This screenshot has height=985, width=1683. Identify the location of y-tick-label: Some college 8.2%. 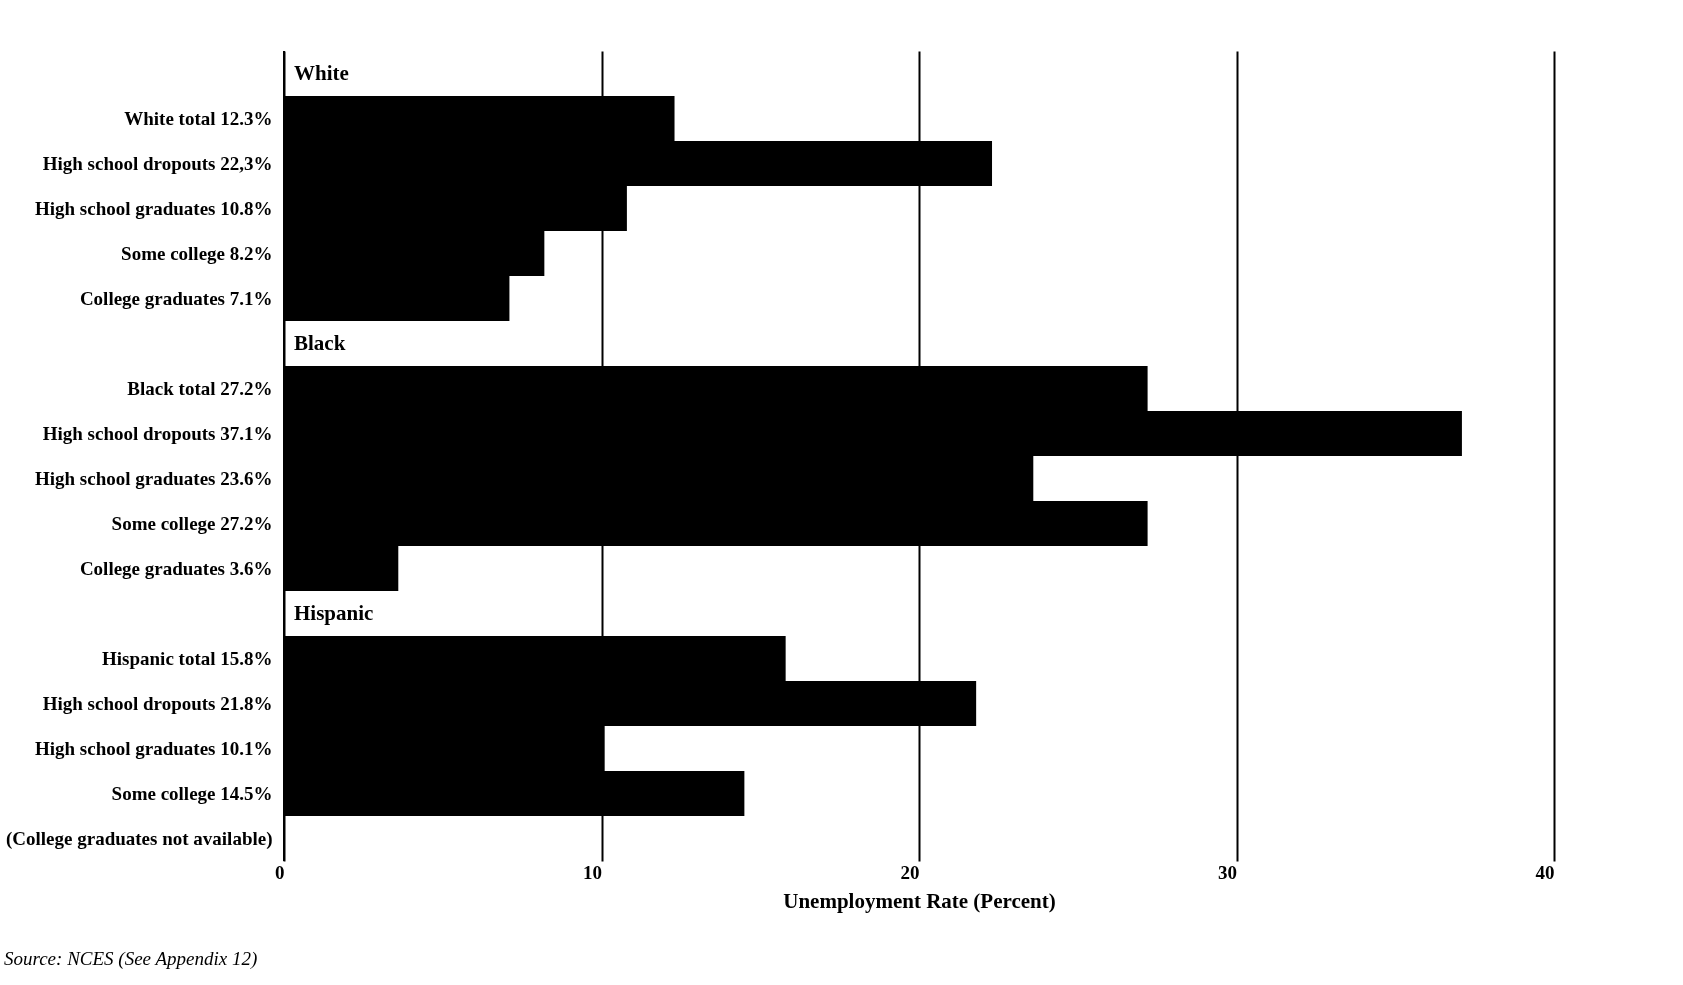
(197, 253).